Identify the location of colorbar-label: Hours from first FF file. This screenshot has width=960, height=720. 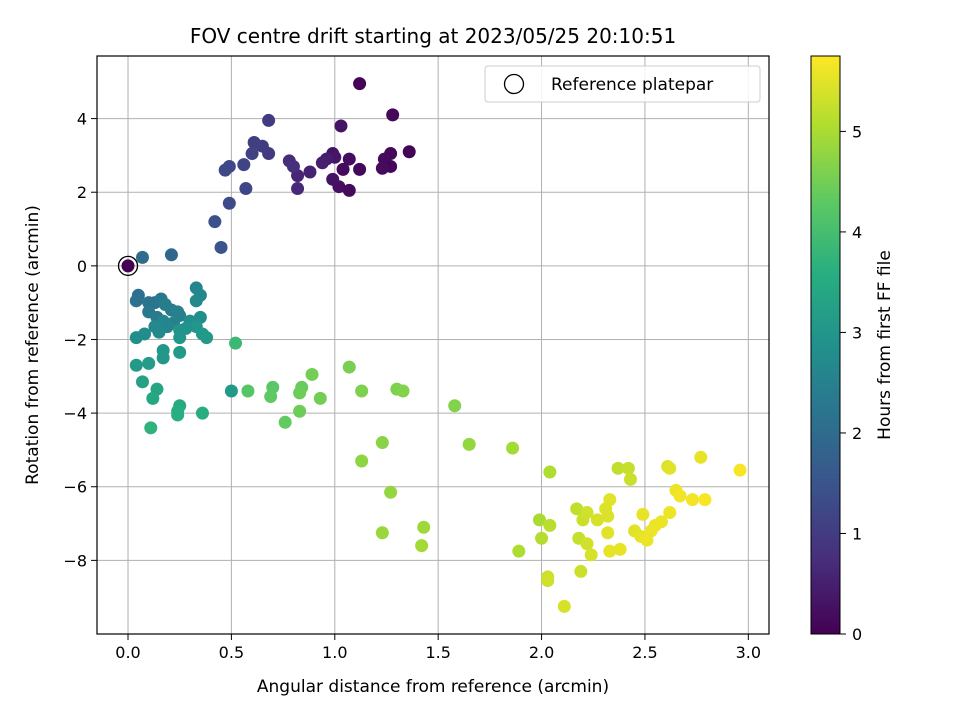
(885, 345).